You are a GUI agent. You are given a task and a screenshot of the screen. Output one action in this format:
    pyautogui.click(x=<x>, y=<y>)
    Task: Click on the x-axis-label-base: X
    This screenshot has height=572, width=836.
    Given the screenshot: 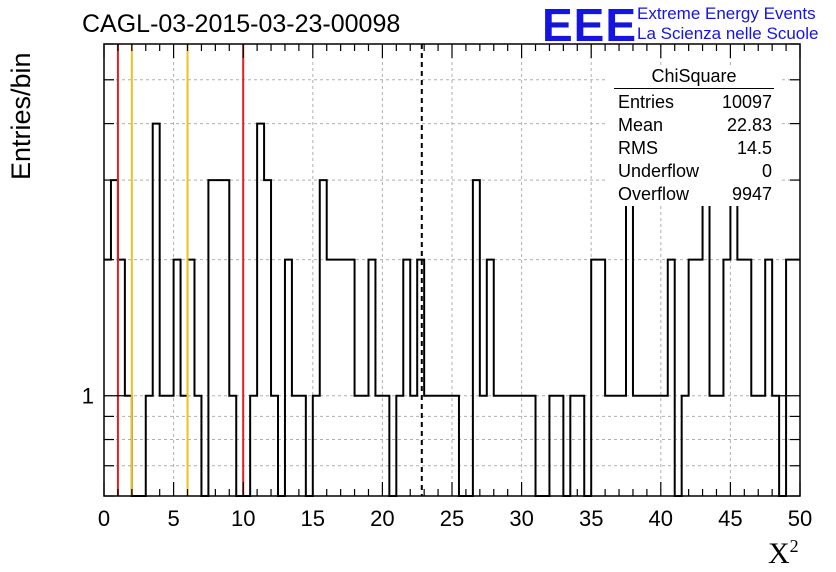 What is the action you would take?
    pyautogui.click(x=779, y=553)
    